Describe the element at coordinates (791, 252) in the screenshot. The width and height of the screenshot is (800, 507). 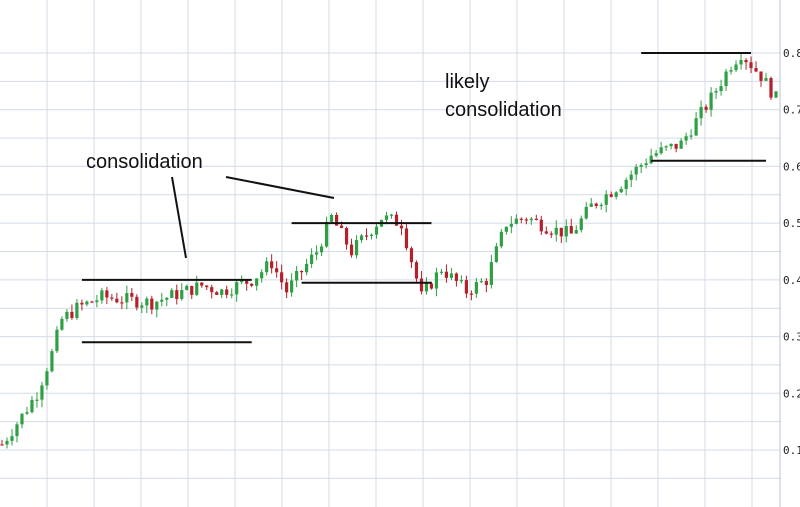
I see `y-axis-tick-labels: 0.1 0.2 0.3 0.4 0.5 0.6 0.7 0.8` at that location.